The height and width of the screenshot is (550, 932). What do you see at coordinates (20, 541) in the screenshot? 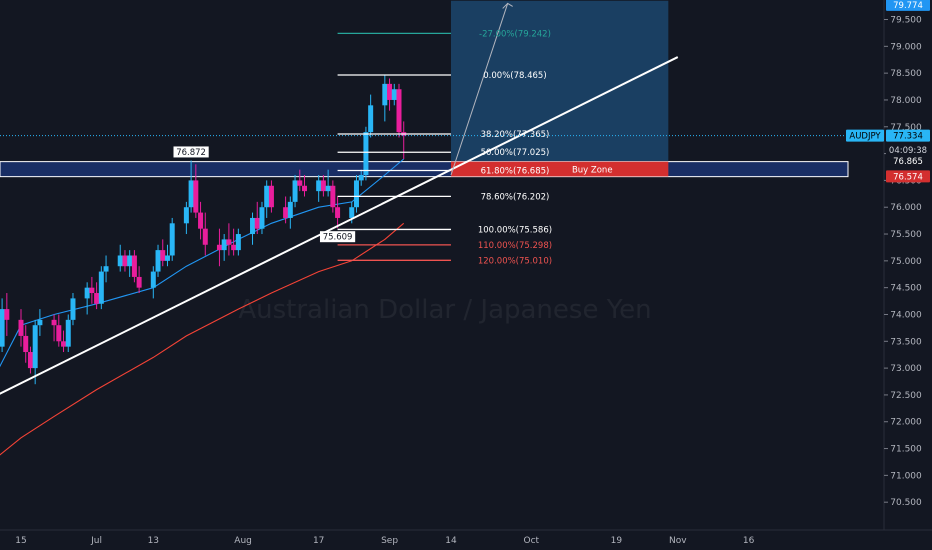
I see `time-tick-label: 15` at bounding box center [20, 541].